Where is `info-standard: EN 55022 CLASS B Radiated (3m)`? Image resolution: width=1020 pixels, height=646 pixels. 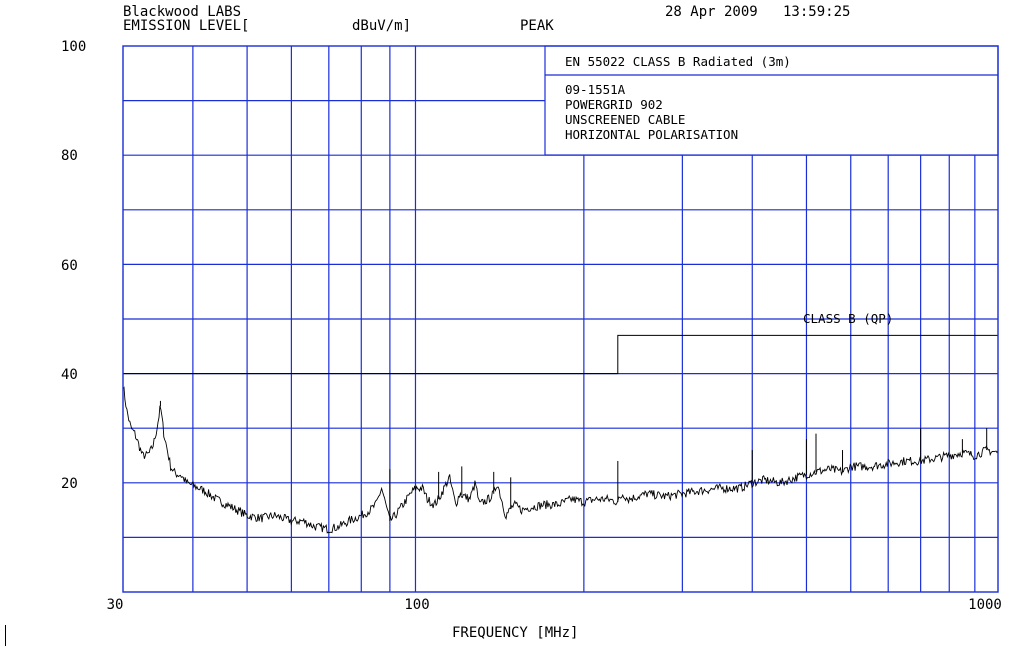 info-standard: EN 55022 CLASS B Radiated (3m) is located at coordinates (678, 61).